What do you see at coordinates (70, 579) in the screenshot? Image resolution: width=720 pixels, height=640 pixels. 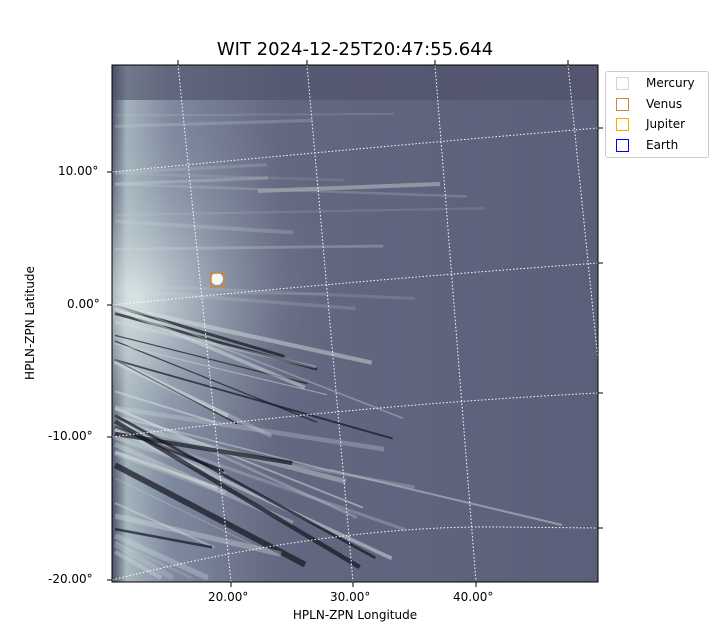 I see `y-tick-label: -20.00°` at bounding box center [70, 579].